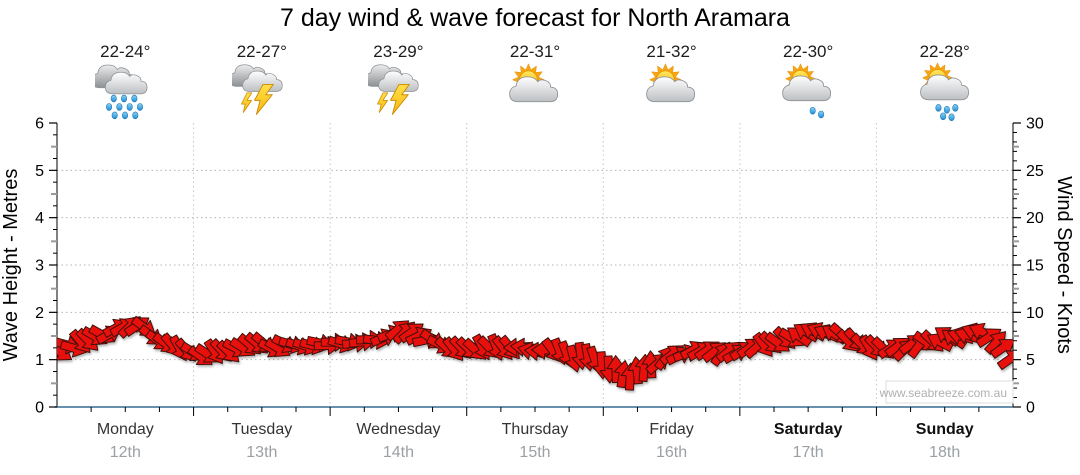 The height and width of the screenshot is (475, 1080). I want to click on wind-direction-arrows, so click(535, 353).